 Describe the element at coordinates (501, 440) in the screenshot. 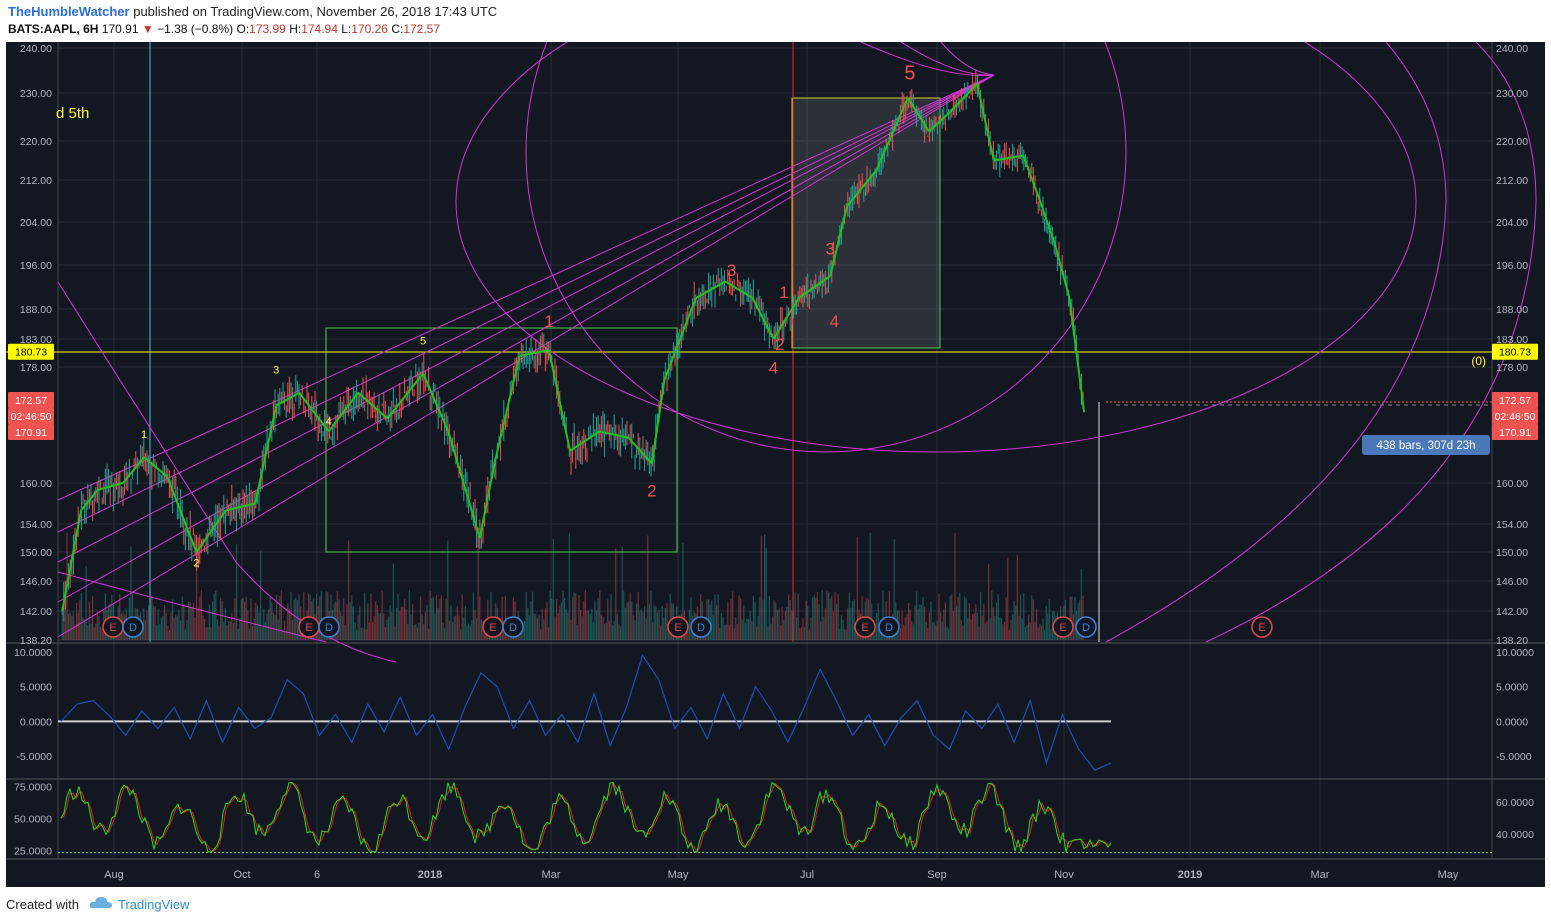

I see `range-box-2017` at that location.